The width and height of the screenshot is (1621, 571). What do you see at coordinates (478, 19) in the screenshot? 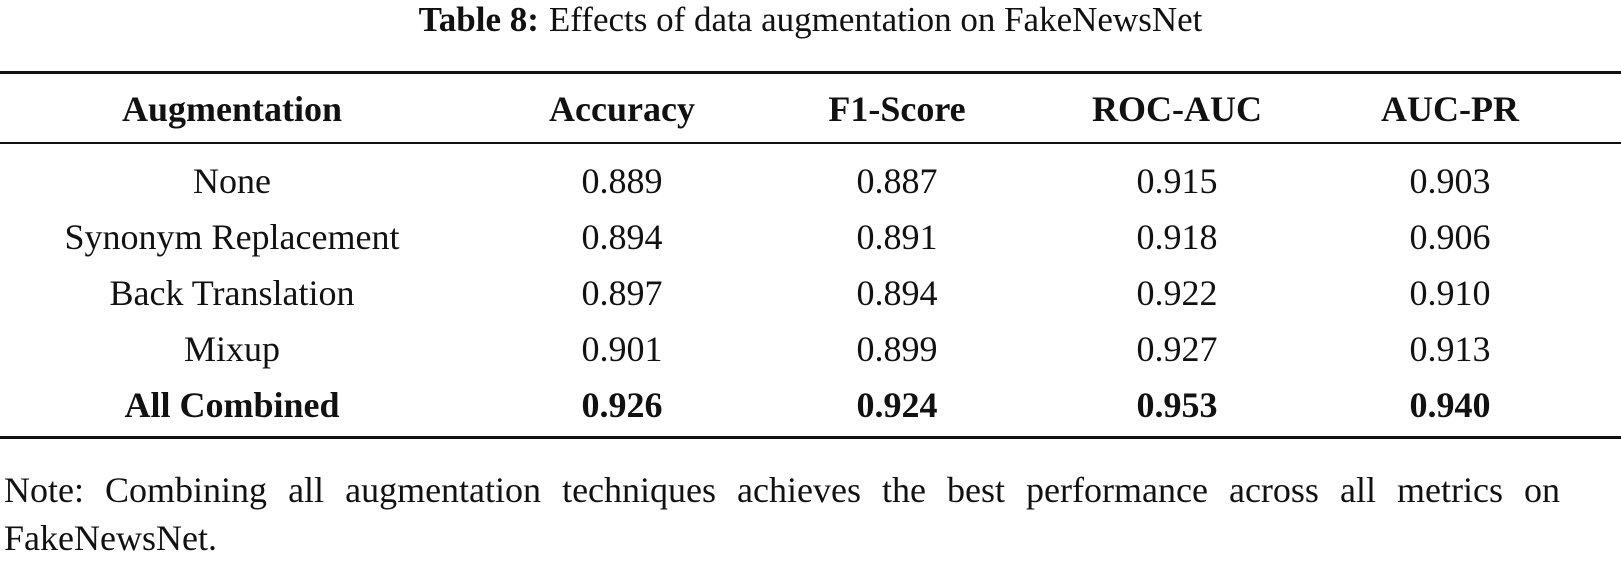
I see `caption-label: Table 8:` at bounding box center [478, 19].